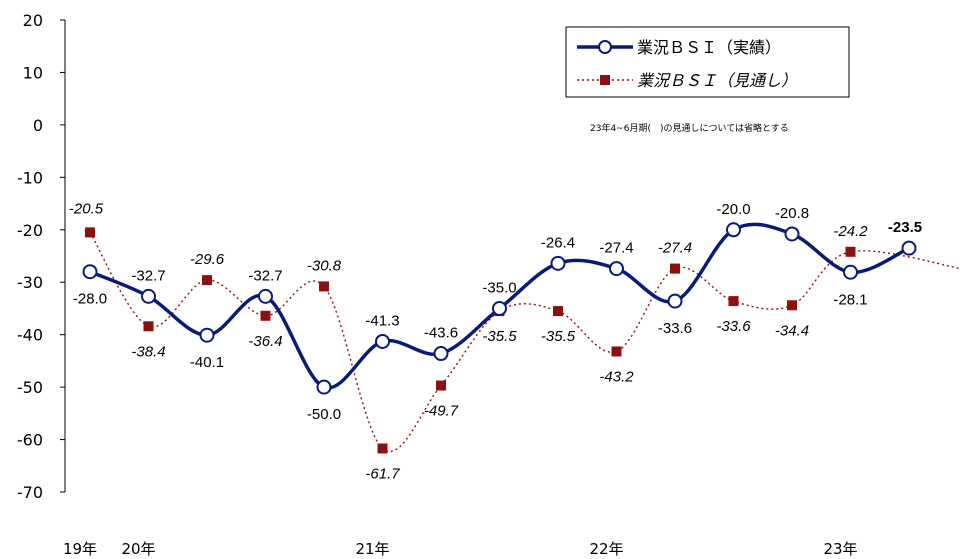  Describe the element at coordinates (905, 227) in the screenshot. I see `actual-data-label: -23.5` at that location.